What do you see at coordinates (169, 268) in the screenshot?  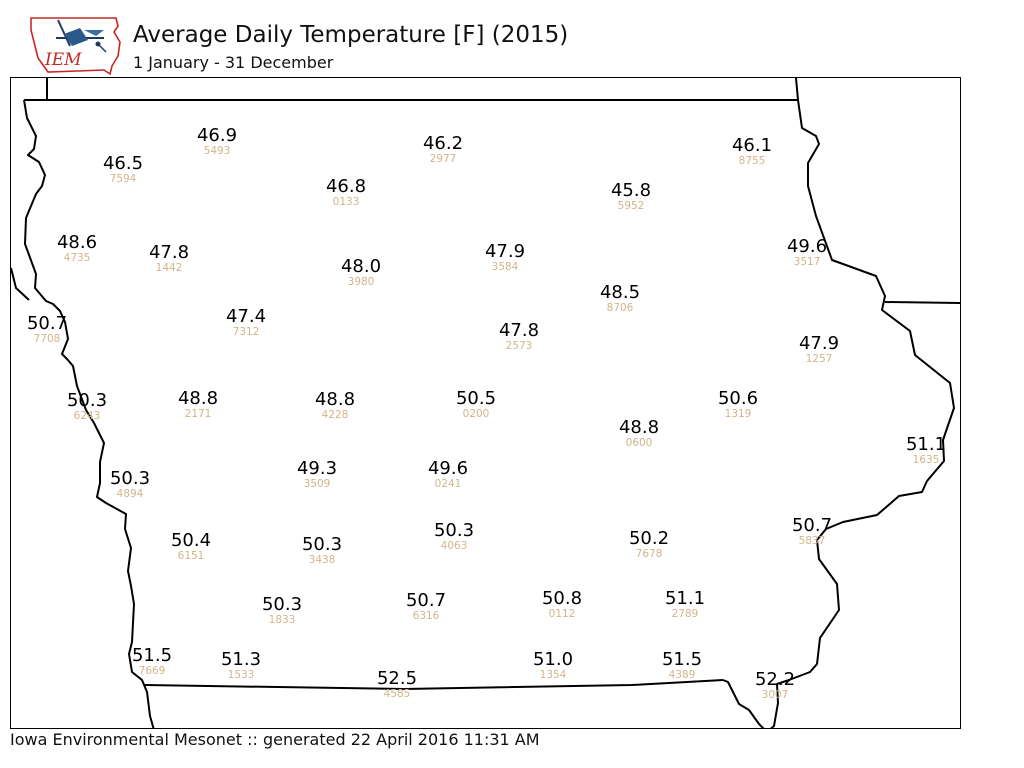 I see `station-id: 1442` at bounding box center [169, 268].